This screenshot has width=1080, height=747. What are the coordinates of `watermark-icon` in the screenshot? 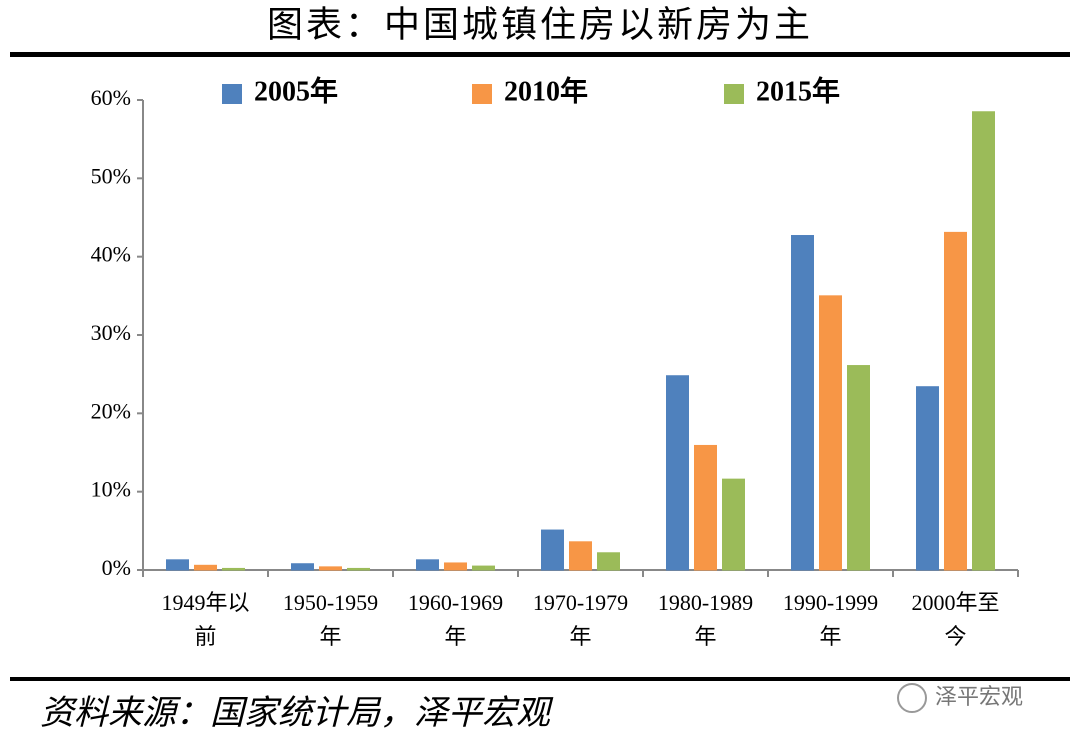 It's located at (912, 698).